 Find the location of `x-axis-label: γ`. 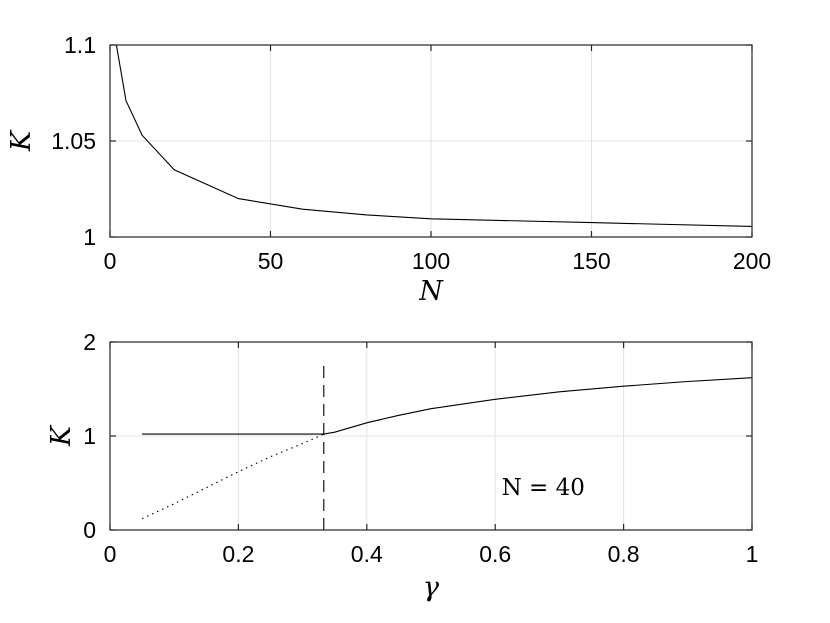

x-axis-label: γ is located at coordinates (431, 587).